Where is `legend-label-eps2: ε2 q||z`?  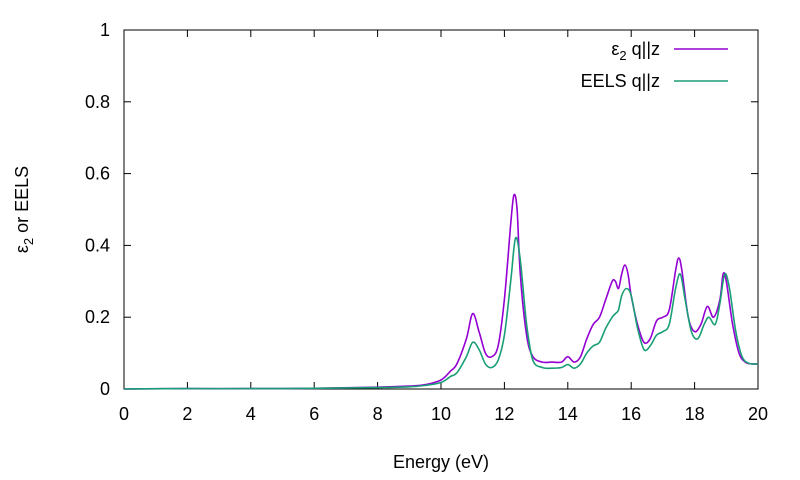 legend-label-eps2: ε2 q||z is located at coordinates (635, 51).